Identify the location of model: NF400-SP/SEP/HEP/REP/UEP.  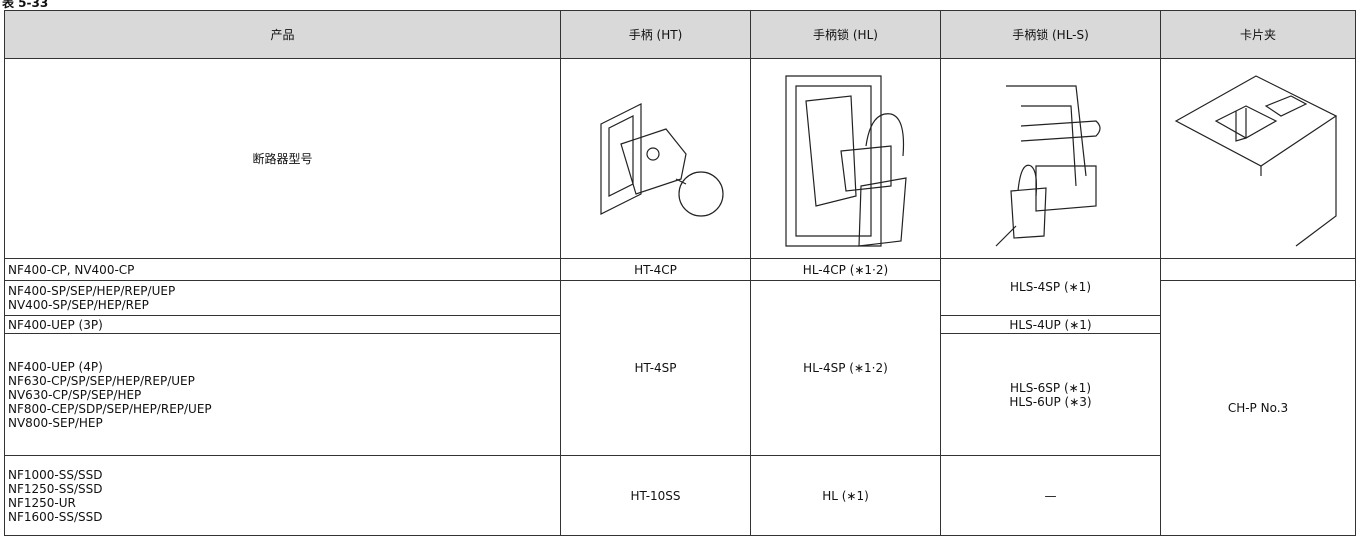
(92, 291).